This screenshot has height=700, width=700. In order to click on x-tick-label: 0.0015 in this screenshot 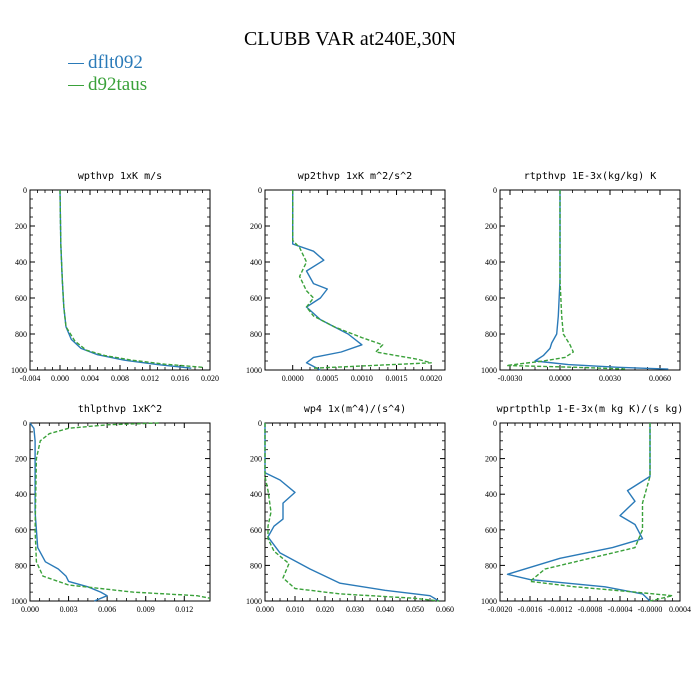, I will do `click(397, 378)`.